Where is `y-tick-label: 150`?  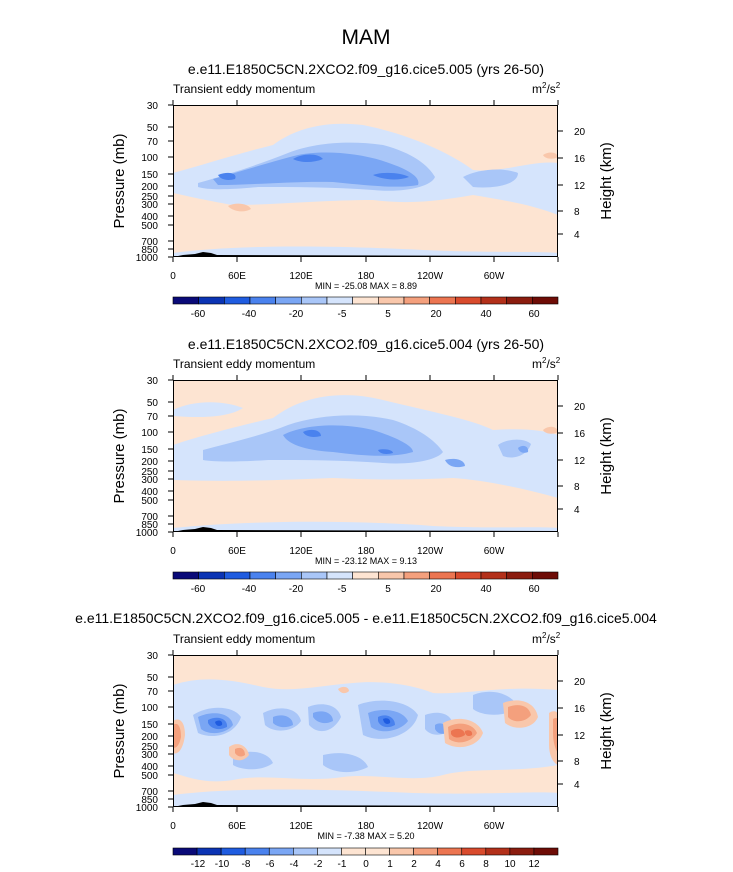
y-tick-label: 150 is located at coordinates (149, 725).